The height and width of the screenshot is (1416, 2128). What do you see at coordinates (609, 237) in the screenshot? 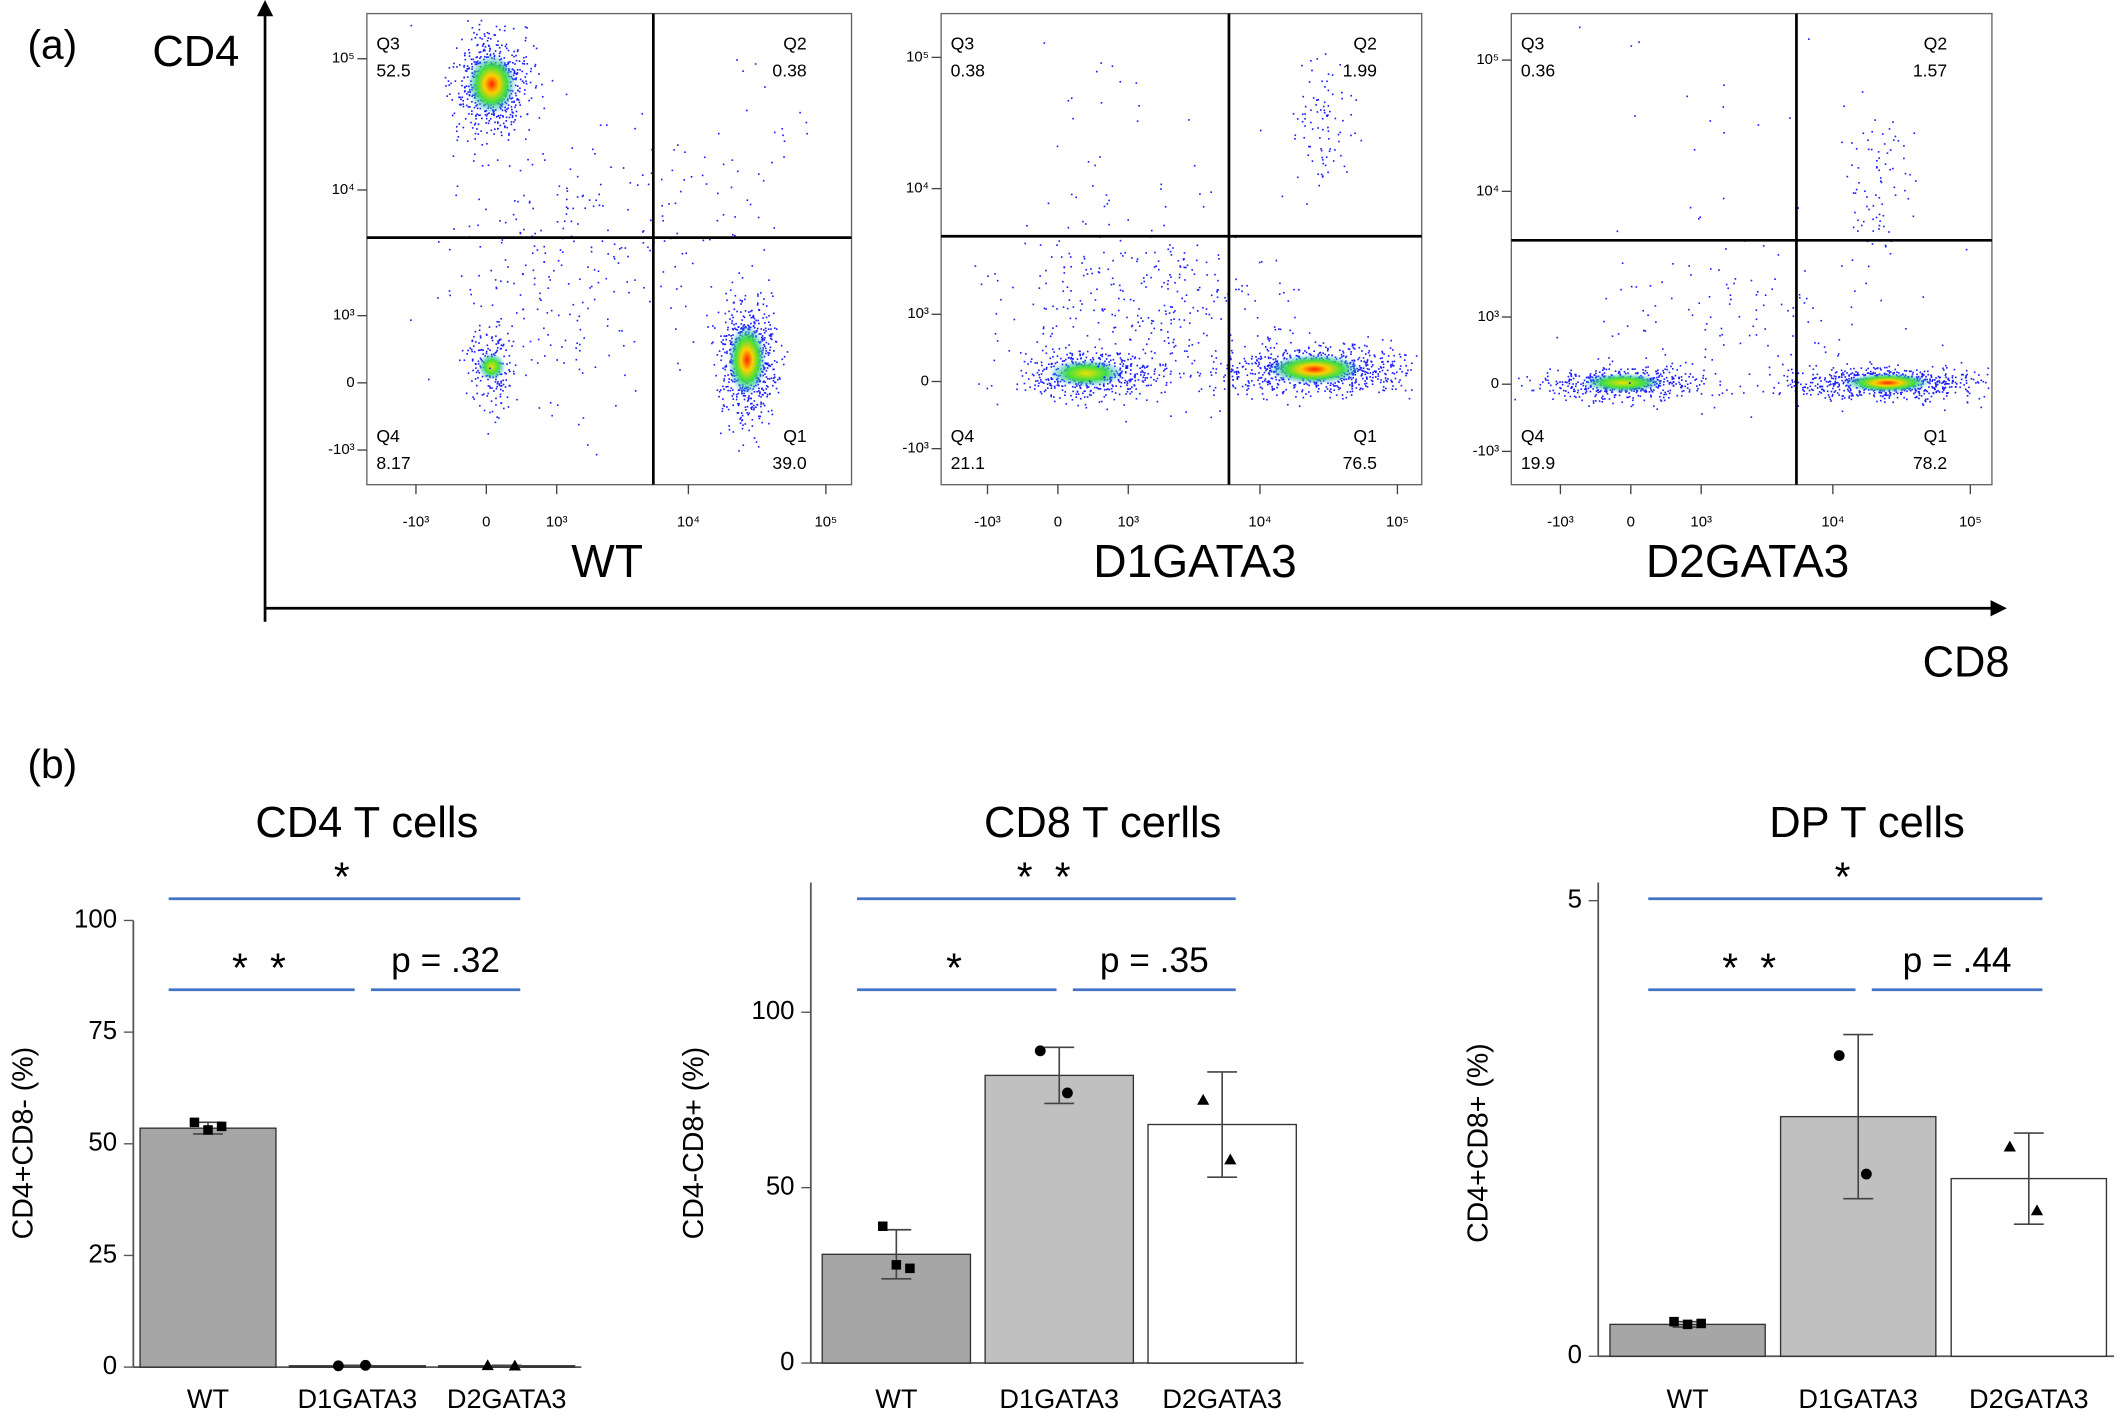
I see `event-cloud` at bounding box center [609, 237].